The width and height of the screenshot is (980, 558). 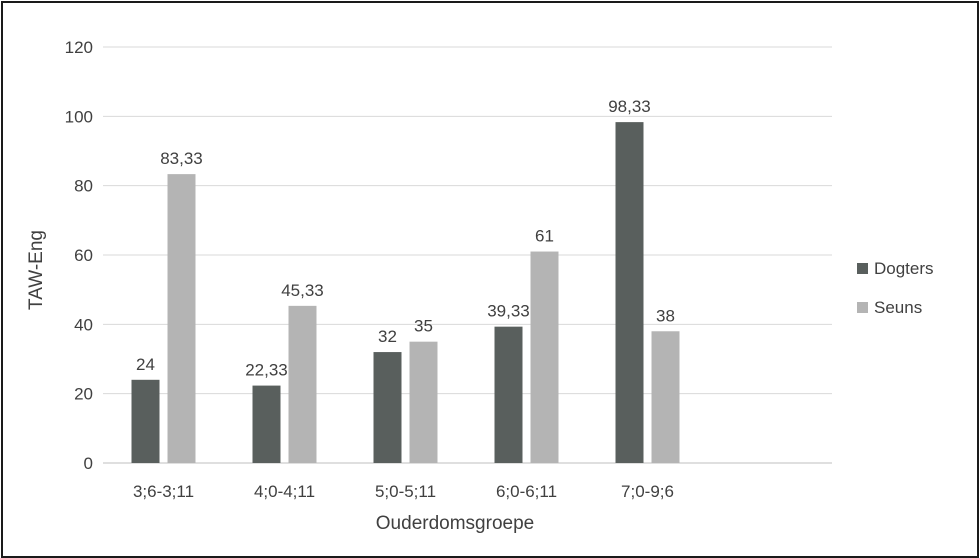 What do you see at coordinates (163, 491) in the screenshot?
I see `x-tick-label: 3;6-3;11` at bounding box center [163, 491].